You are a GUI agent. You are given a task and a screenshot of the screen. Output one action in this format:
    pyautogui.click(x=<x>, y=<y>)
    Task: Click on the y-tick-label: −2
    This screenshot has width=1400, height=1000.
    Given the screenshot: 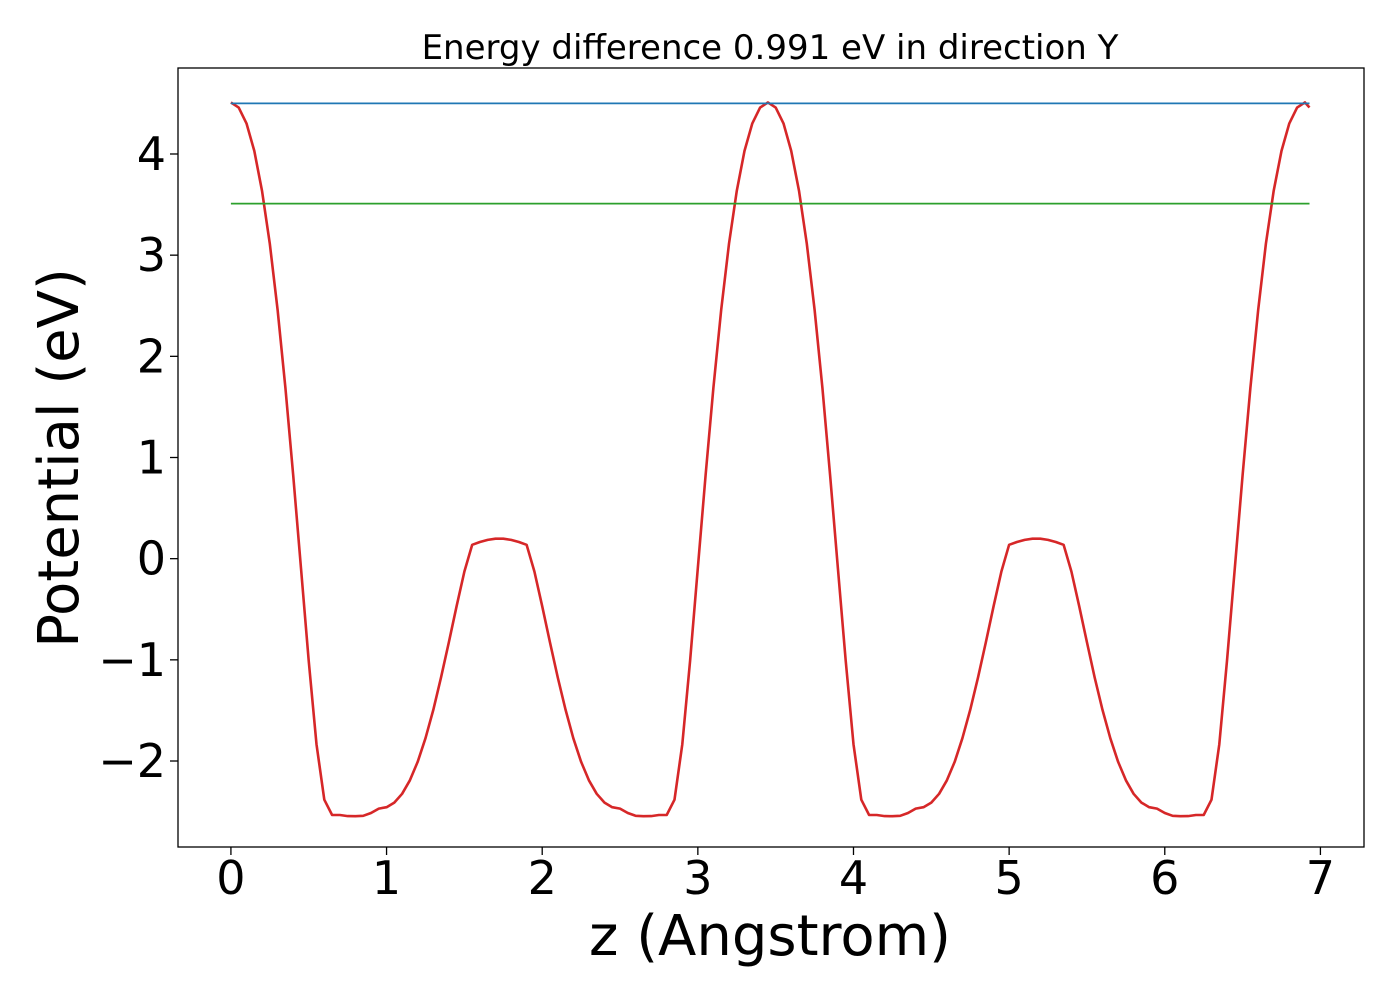 What is the action you would take?
    pyautogui.click(x=132, y=761)
    